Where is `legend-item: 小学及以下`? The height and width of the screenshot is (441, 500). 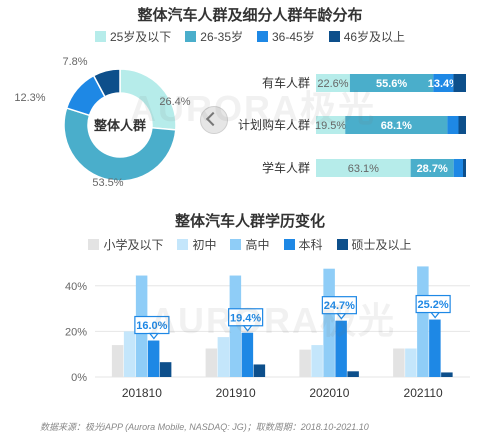 legend-item: 小学及以下 is located at coordinates (125, 244).